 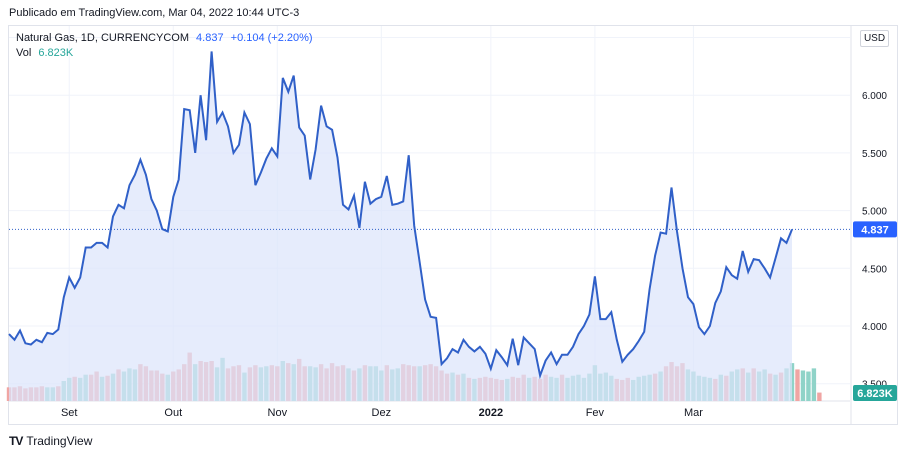 I want to click on x-tick-label: Set, so click(x=69, y=413).